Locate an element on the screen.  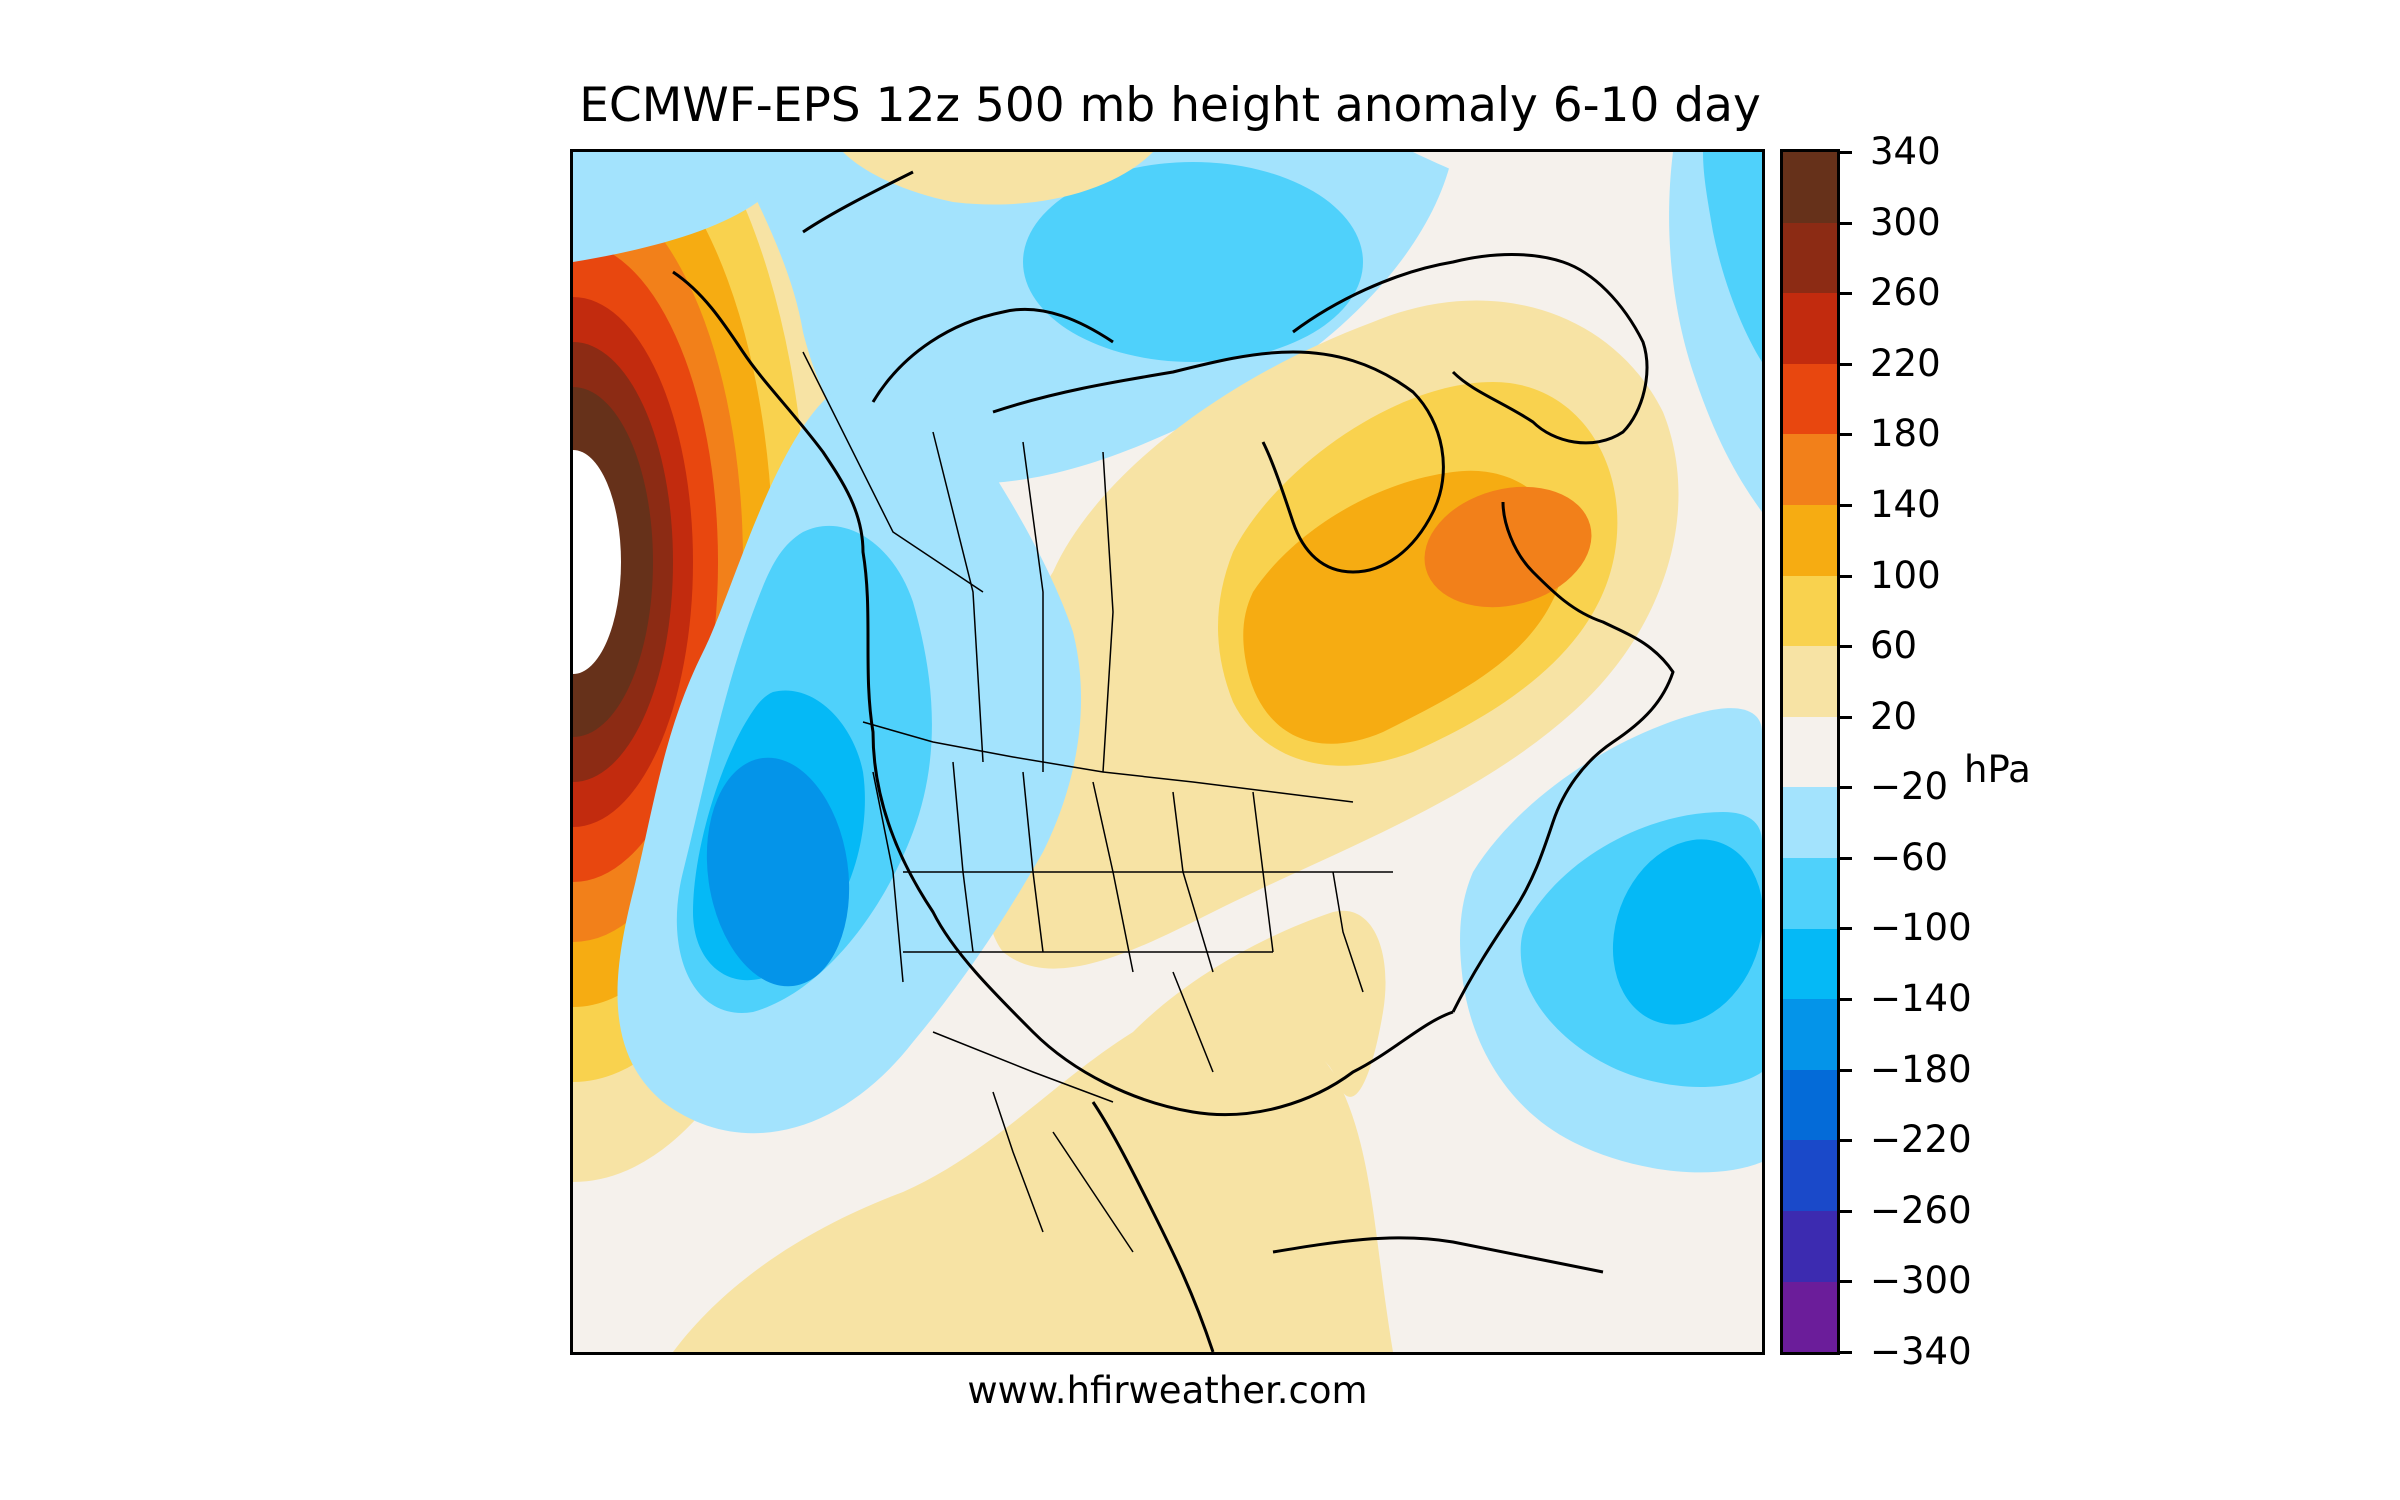
colorbar-unit: hPa is located at coordinates (1997, 769).